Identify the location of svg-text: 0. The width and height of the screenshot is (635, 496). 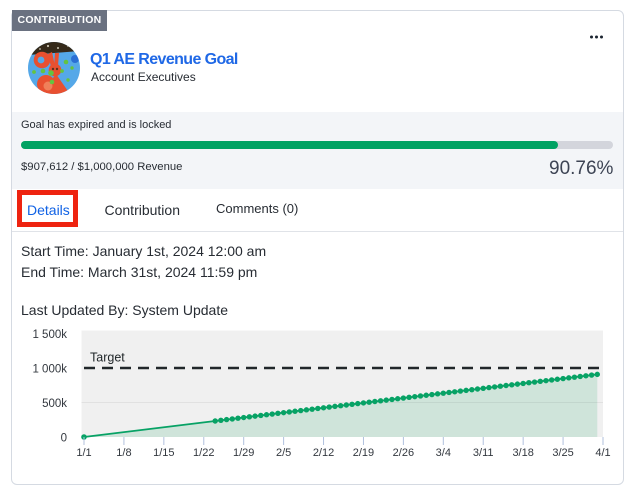
(64, 439).